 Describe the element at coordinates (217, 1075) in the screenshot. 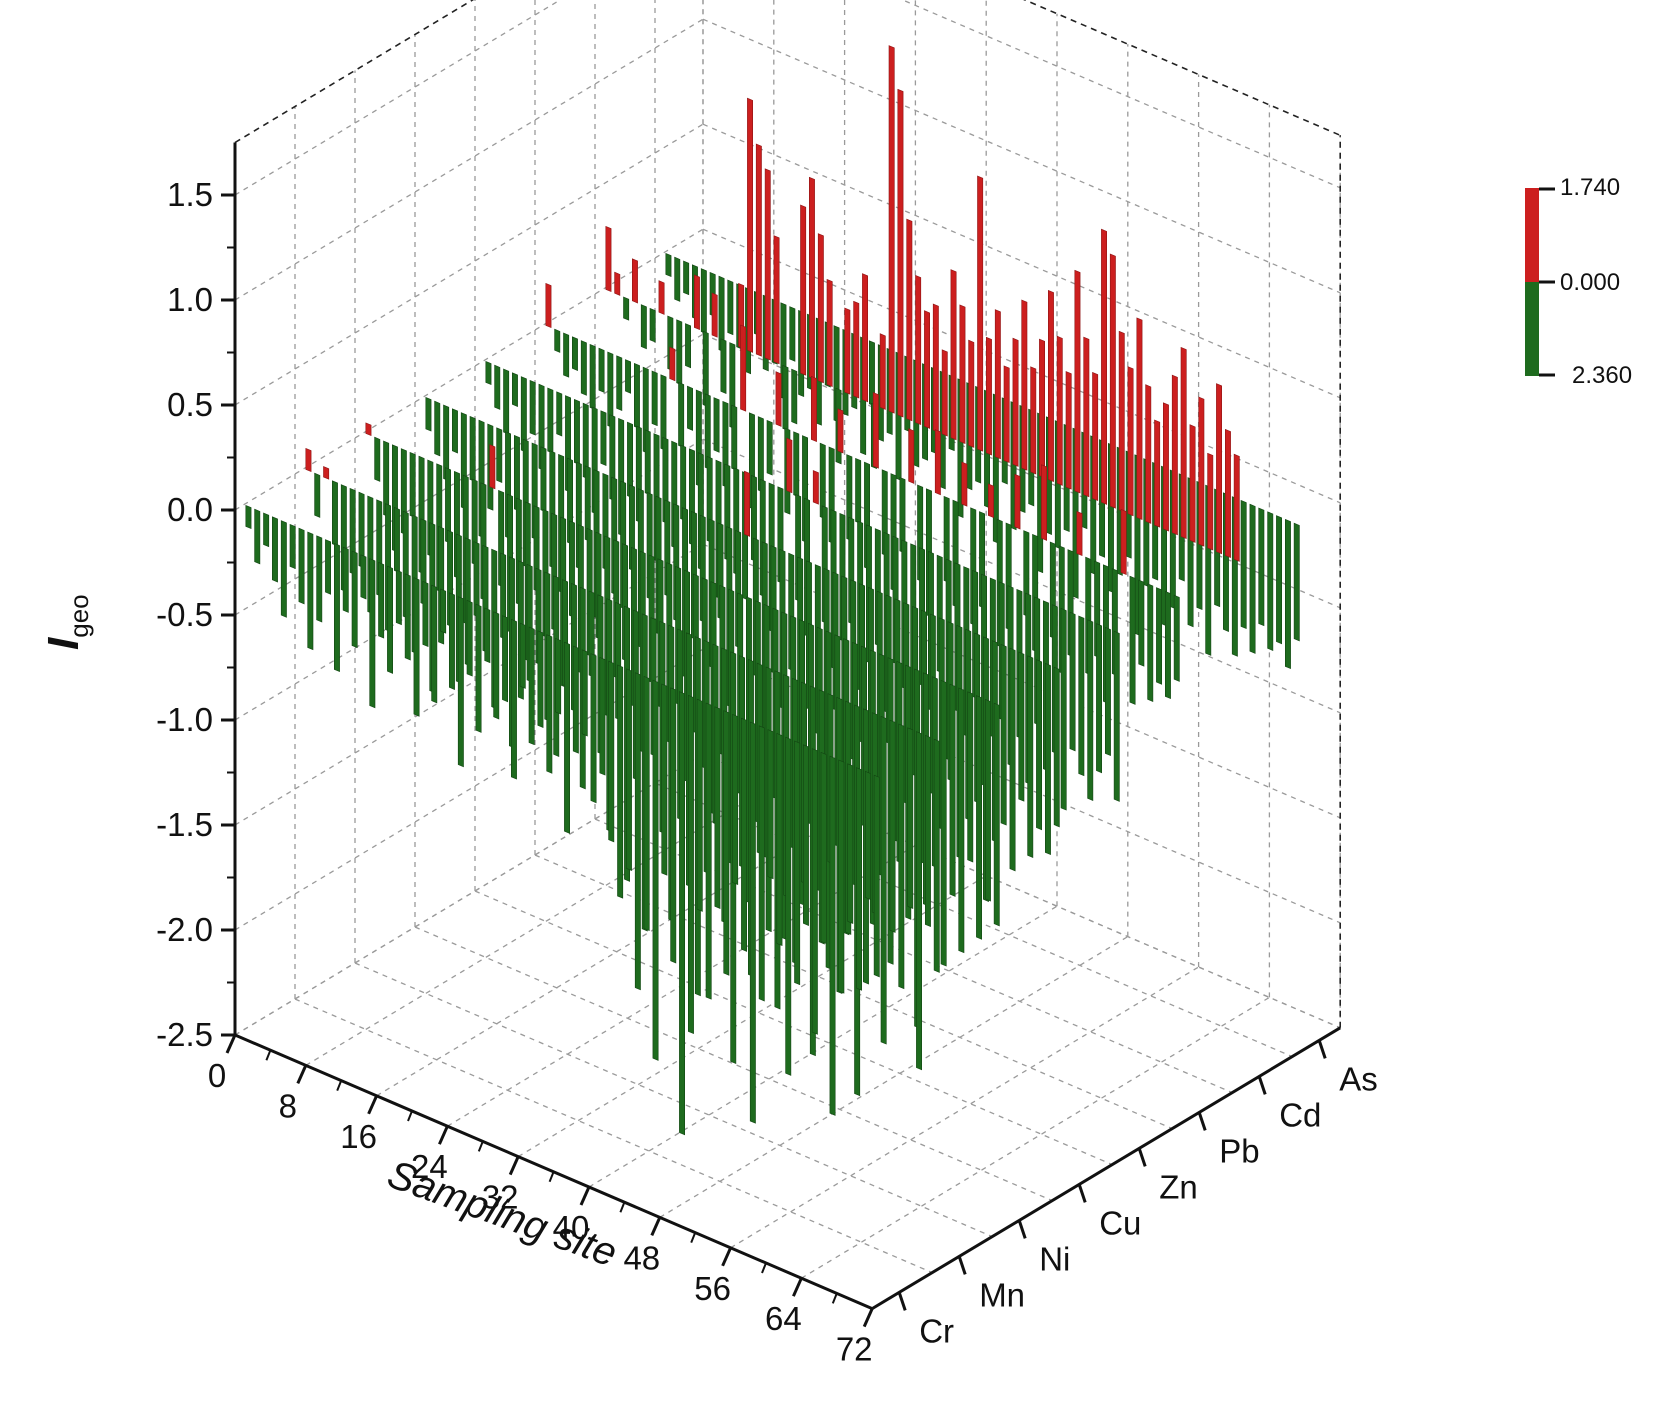

I see `x-tick-label: 0` at that location.